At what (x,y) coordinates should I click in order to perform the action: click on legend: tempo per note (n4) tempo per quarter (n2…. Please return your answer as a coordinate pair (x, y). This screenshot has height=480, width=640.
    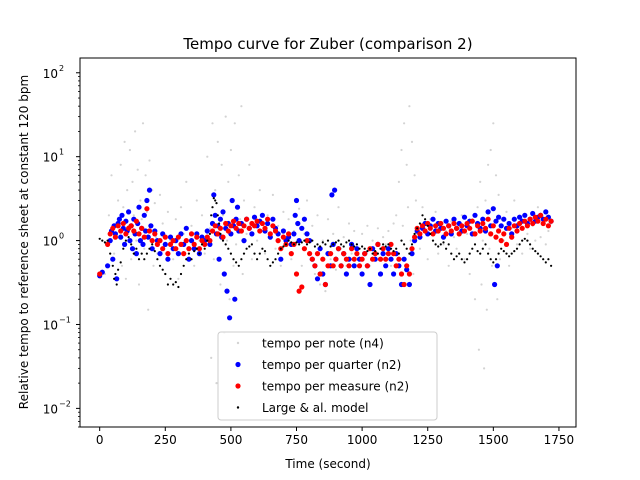
    Looking at the image, I should click on (327, 376).